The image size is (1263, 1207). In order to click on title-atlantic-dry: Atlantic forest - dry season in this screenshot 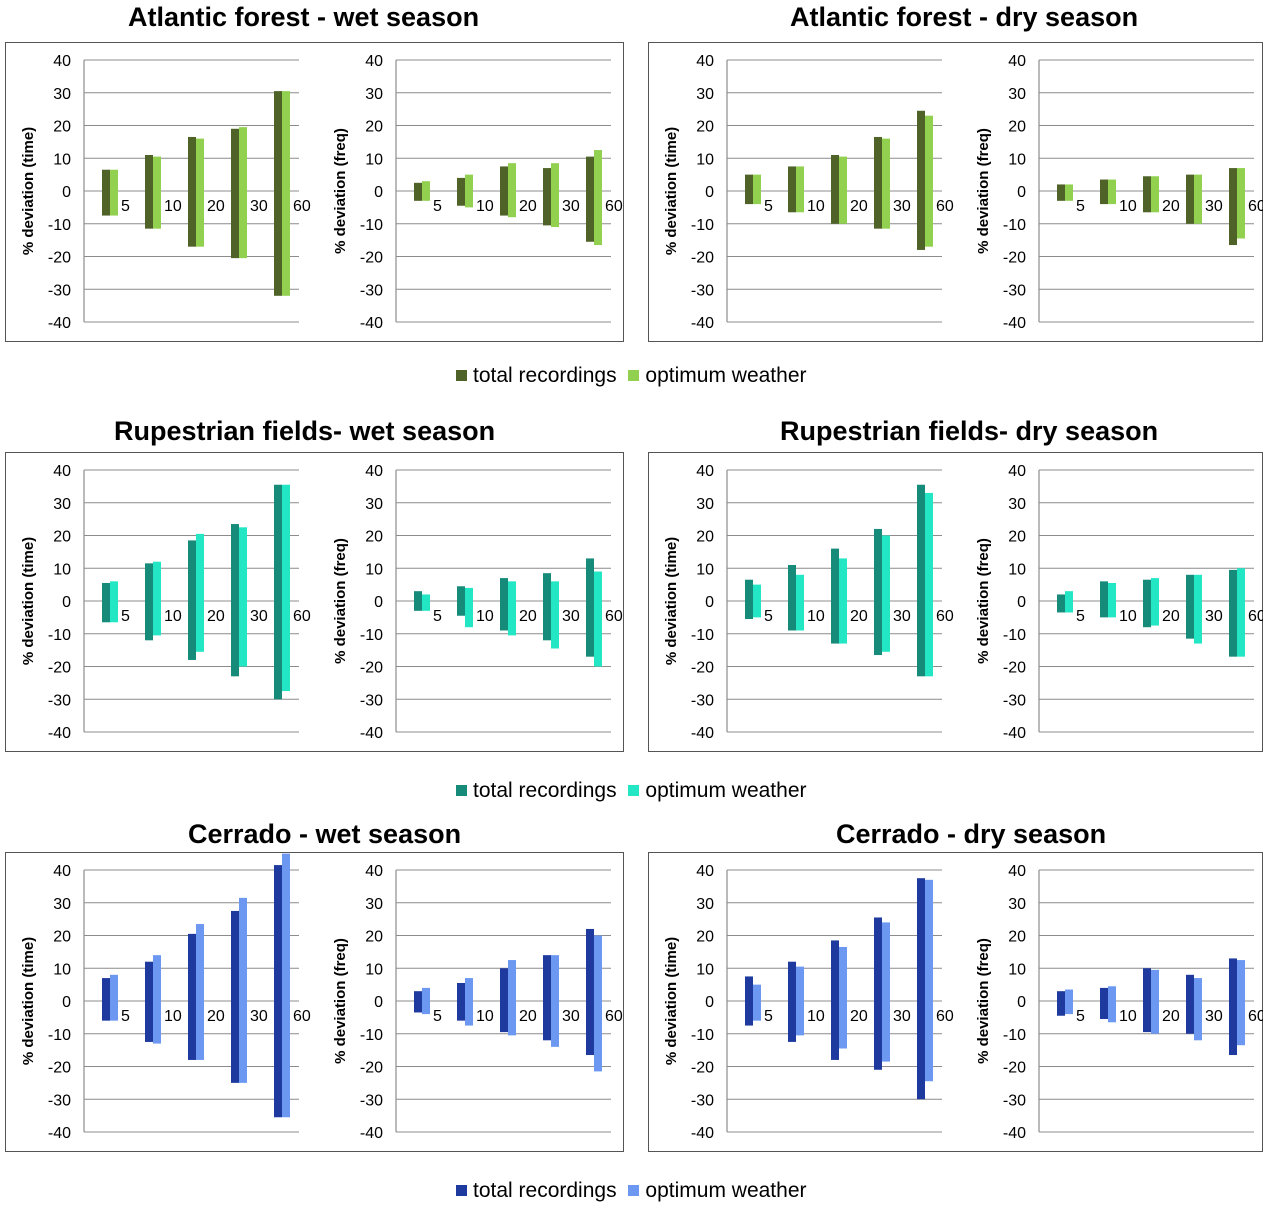, I will do `click(964, 17)`.